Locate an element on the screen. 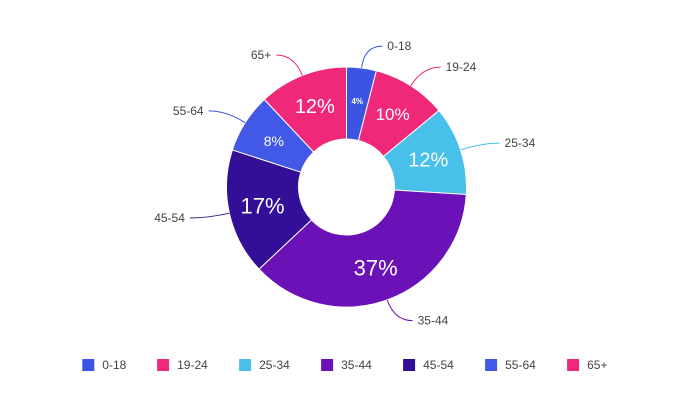 The image size is (693, 410). slice-percent-label: 17% is located at coordinates (263, 205).